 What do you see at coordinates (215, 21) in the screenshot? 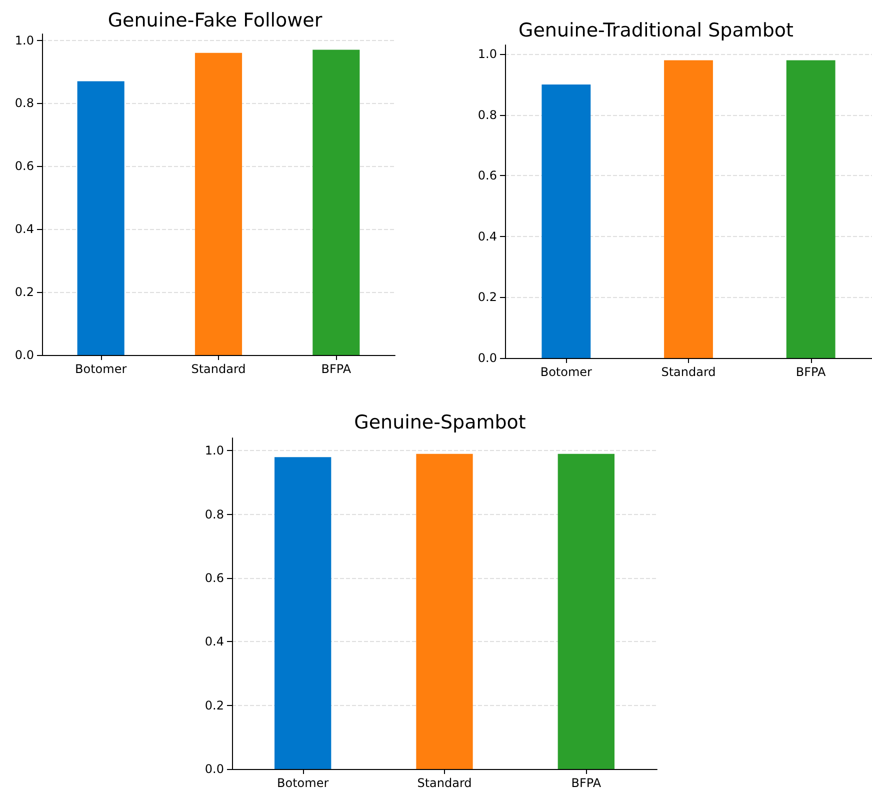
I see `chart-title: Genuine-Fake Follower` at bounding box center [215, 21].